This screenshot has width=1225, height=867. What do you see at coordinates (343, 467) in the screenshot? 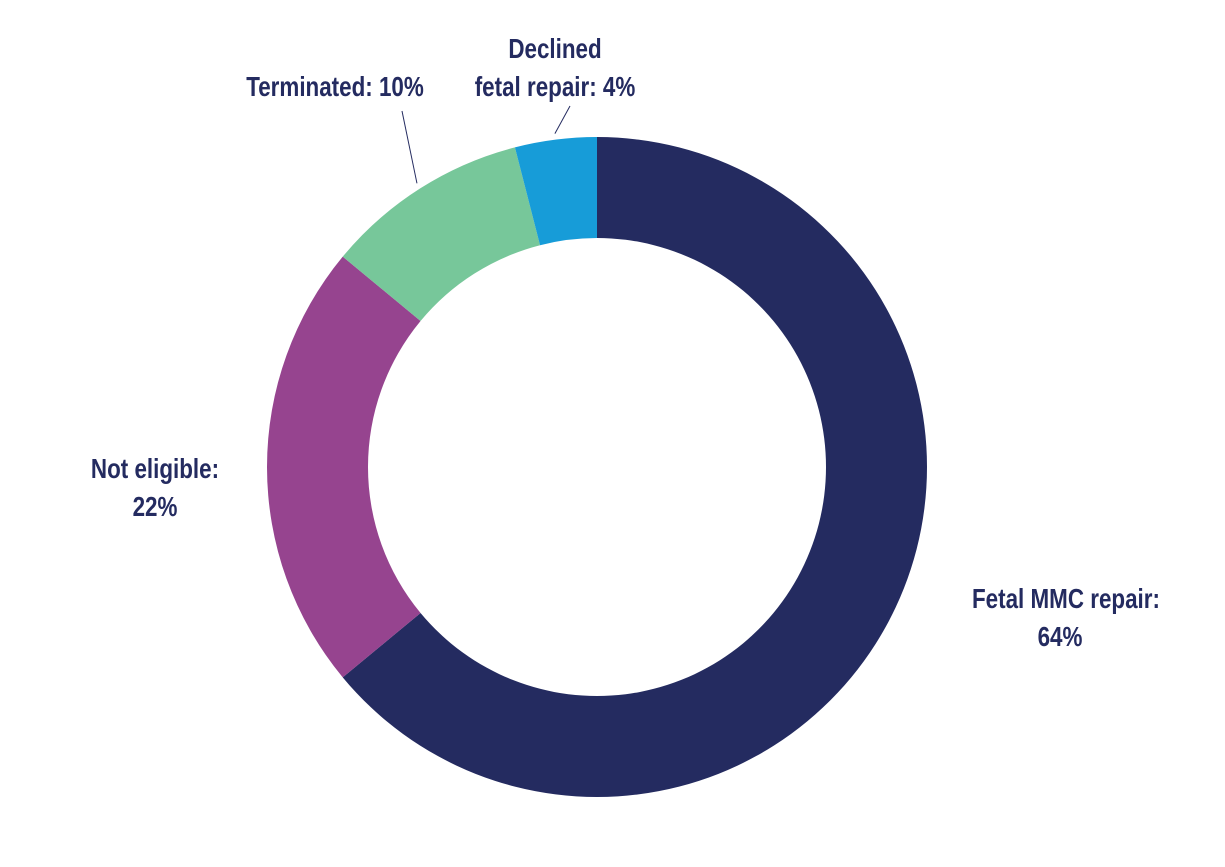
I see `slice-not-eligible` at bounding box center [343, 467].